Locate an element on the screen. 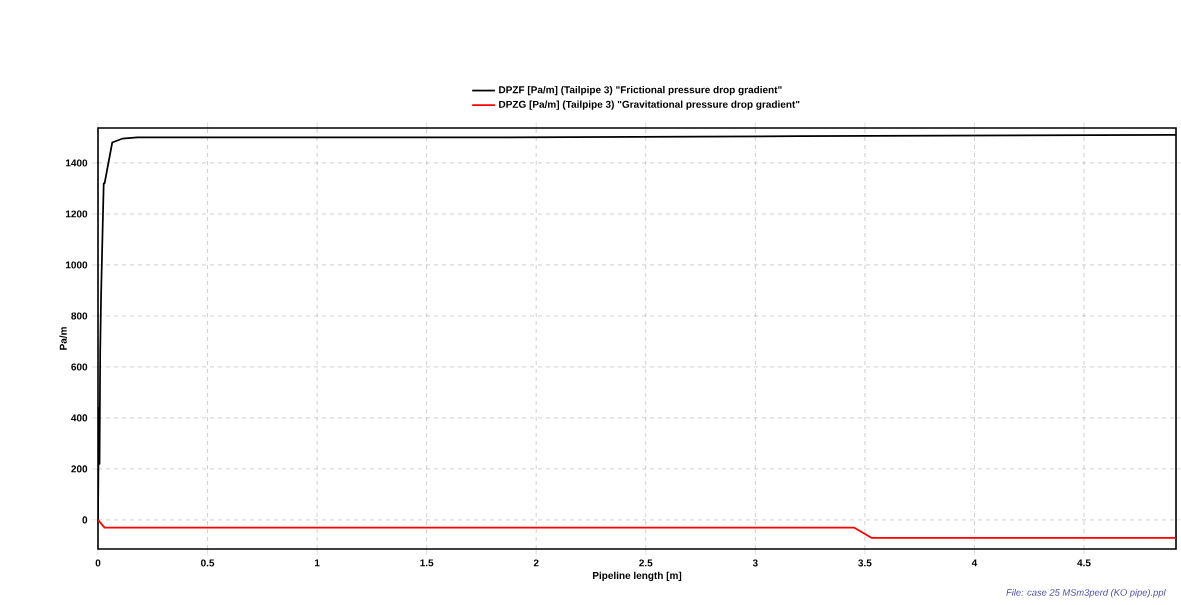 The image size is (1181, 605). x-axis-title: Pipeline length [m] is located at coordinates (637, 576).